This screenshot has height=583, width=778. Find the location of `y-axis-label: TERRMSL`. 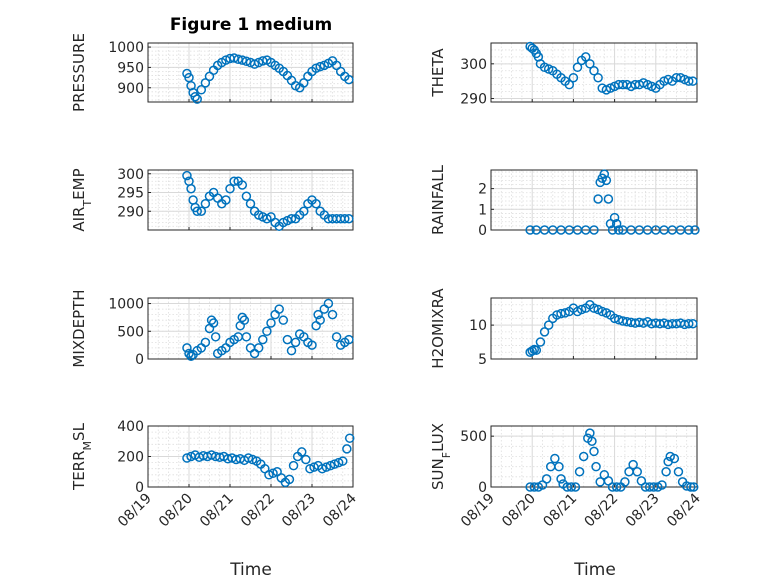

y-axis-label: TERRMSL is located at coordinates (82, 456).